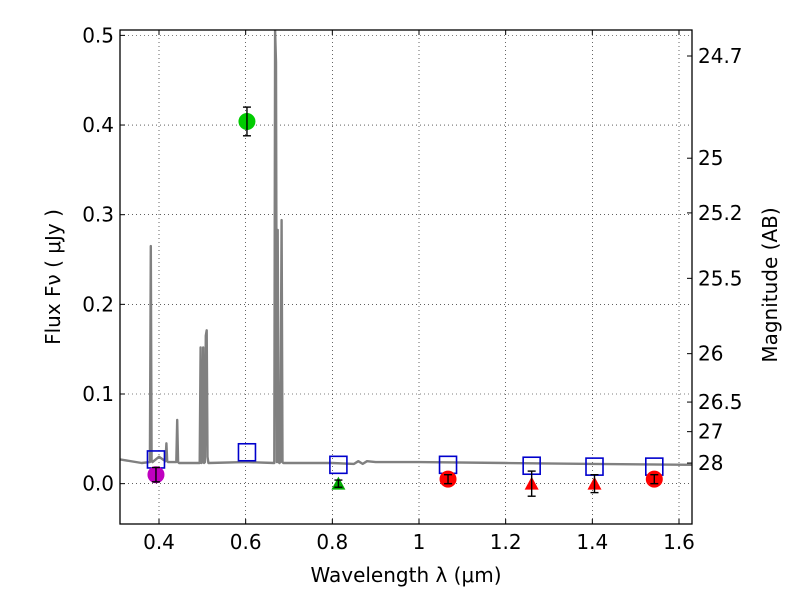 This screenshot has width=800, height=600. I want to click on x-tick-label: 1.6, so click(679, 542).